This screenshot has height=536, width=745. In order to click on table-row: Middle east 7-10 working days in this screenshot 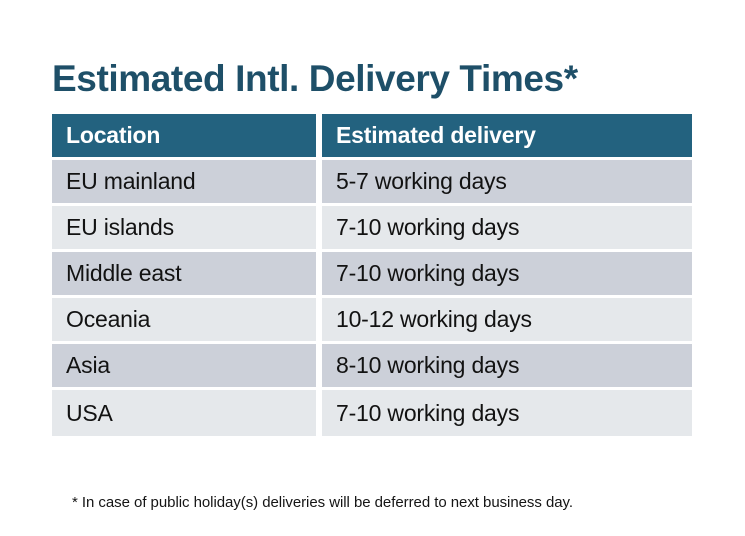, I will do `click(372, 275)`.